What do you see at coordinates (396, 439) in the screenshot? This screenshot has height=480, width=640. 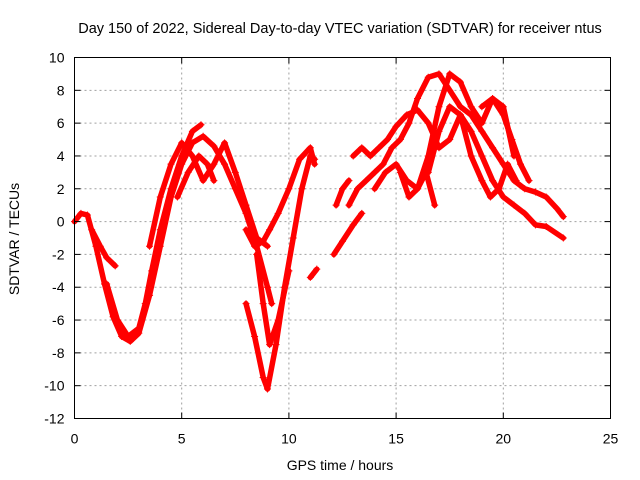 I see `x-tick-label: 15` at bounding box center [396, 439].